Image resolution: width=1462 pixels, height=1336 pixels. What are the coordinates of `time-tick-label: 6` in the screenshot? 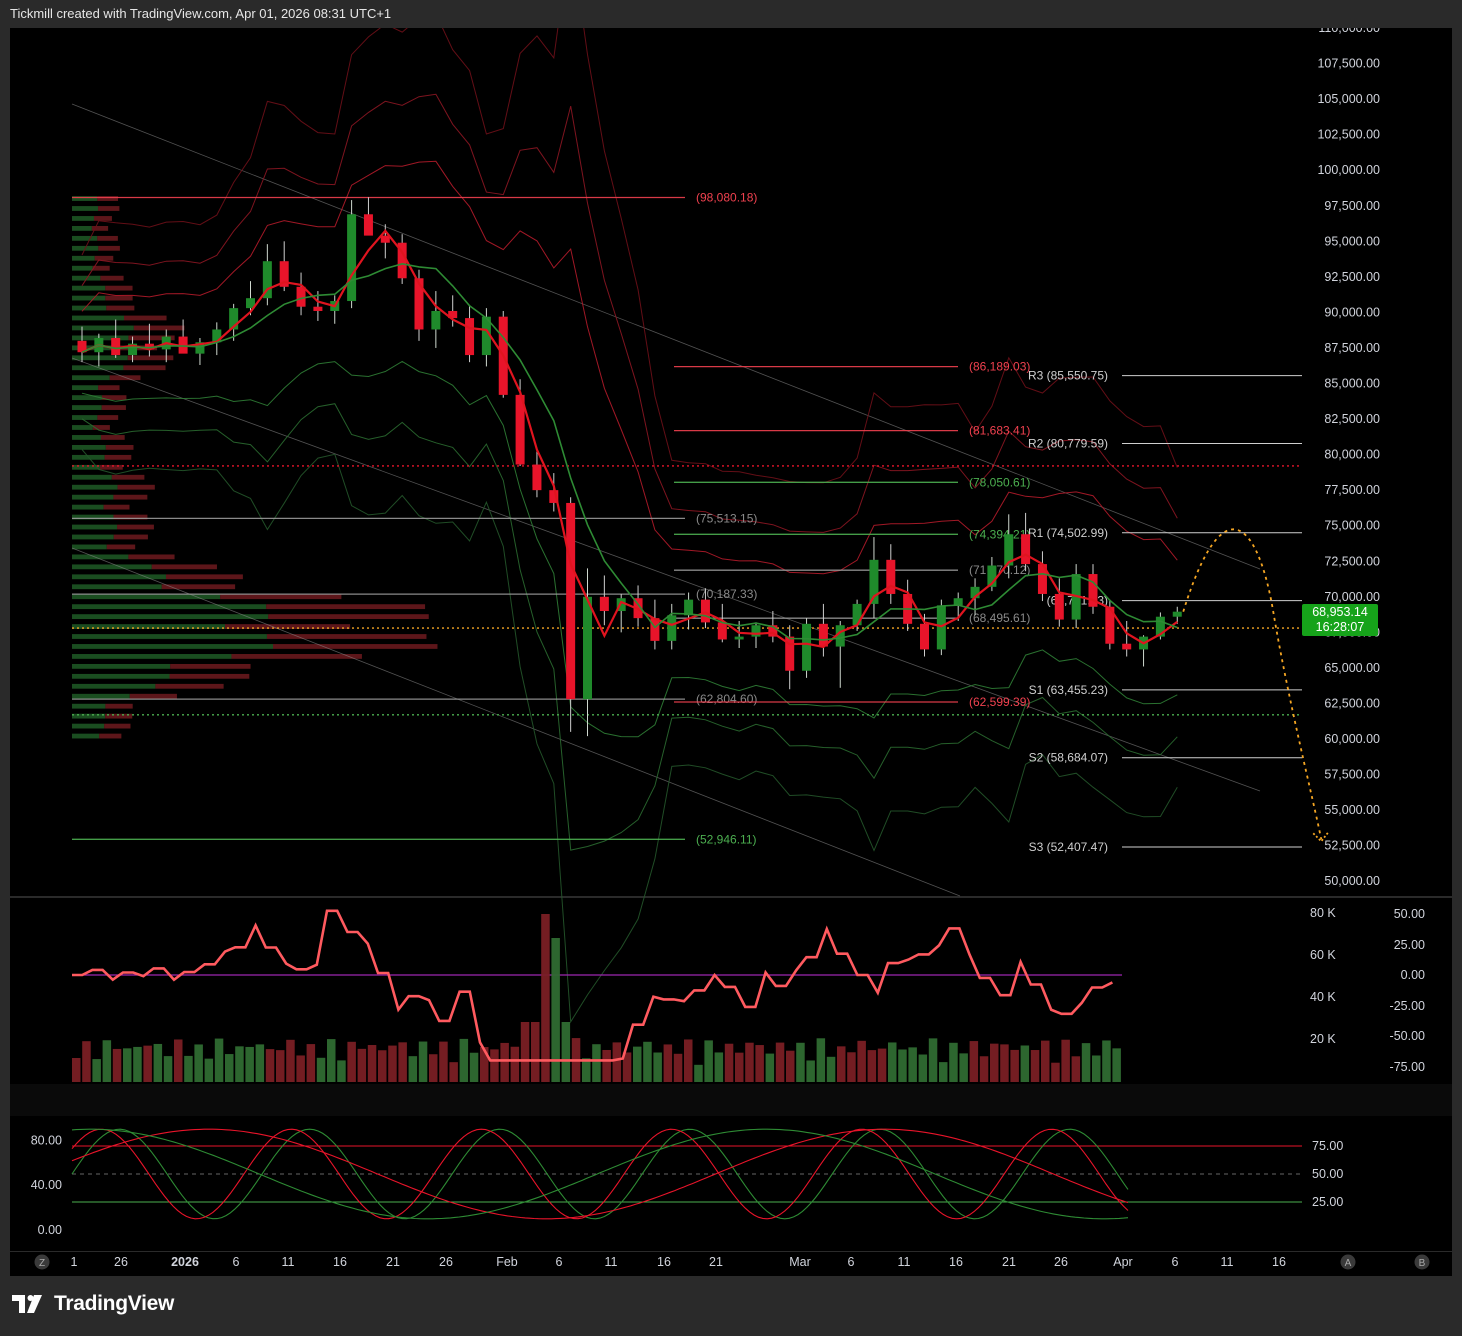 It's located at (851, 1262).